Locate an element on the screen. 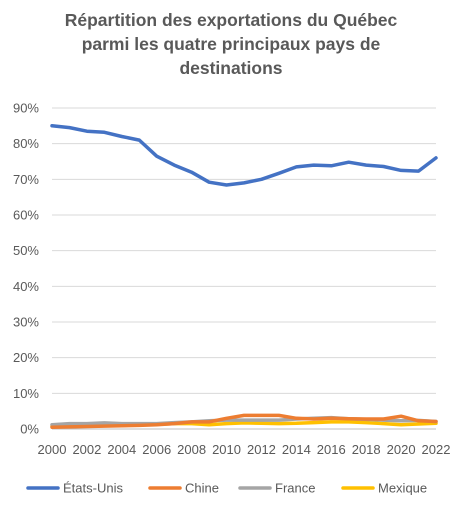 Image resolution: width=462 pixels, height=508 pixels. y-tick-label: 10% is located at coordinates (26, 393).